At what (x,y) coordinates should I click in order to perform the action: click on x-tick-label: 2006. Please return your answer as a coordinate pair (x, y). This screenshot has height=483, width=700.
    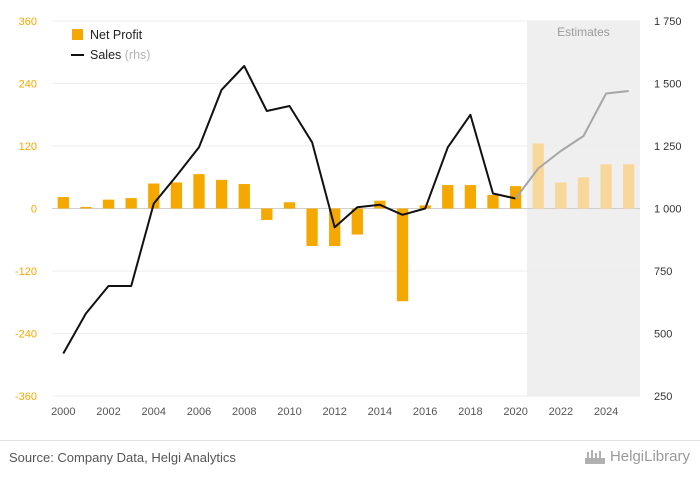
    Looking at the image, I should click on (199, 412).